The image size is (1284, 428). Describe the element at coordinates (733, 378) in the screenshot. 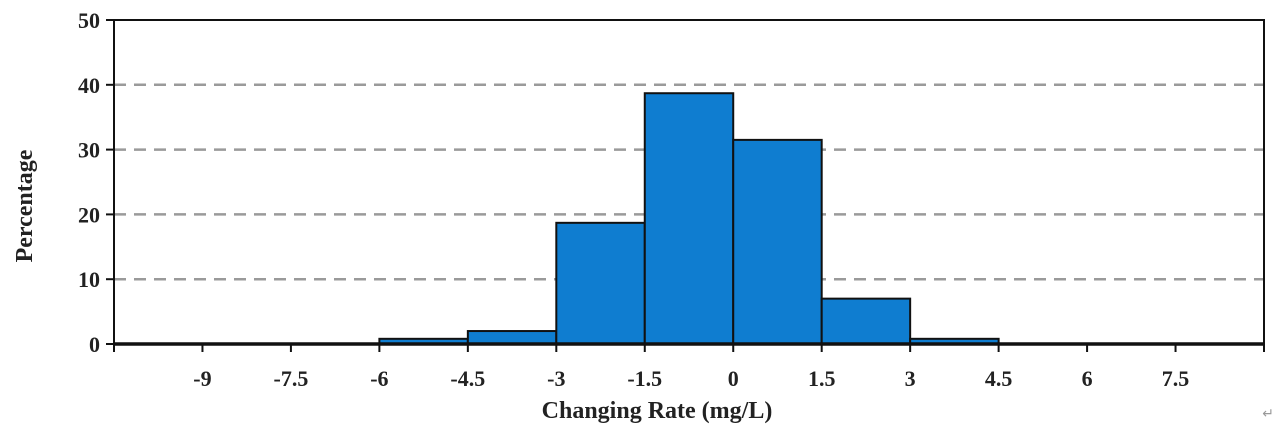

I see `x-tick-label: 0` at that location.